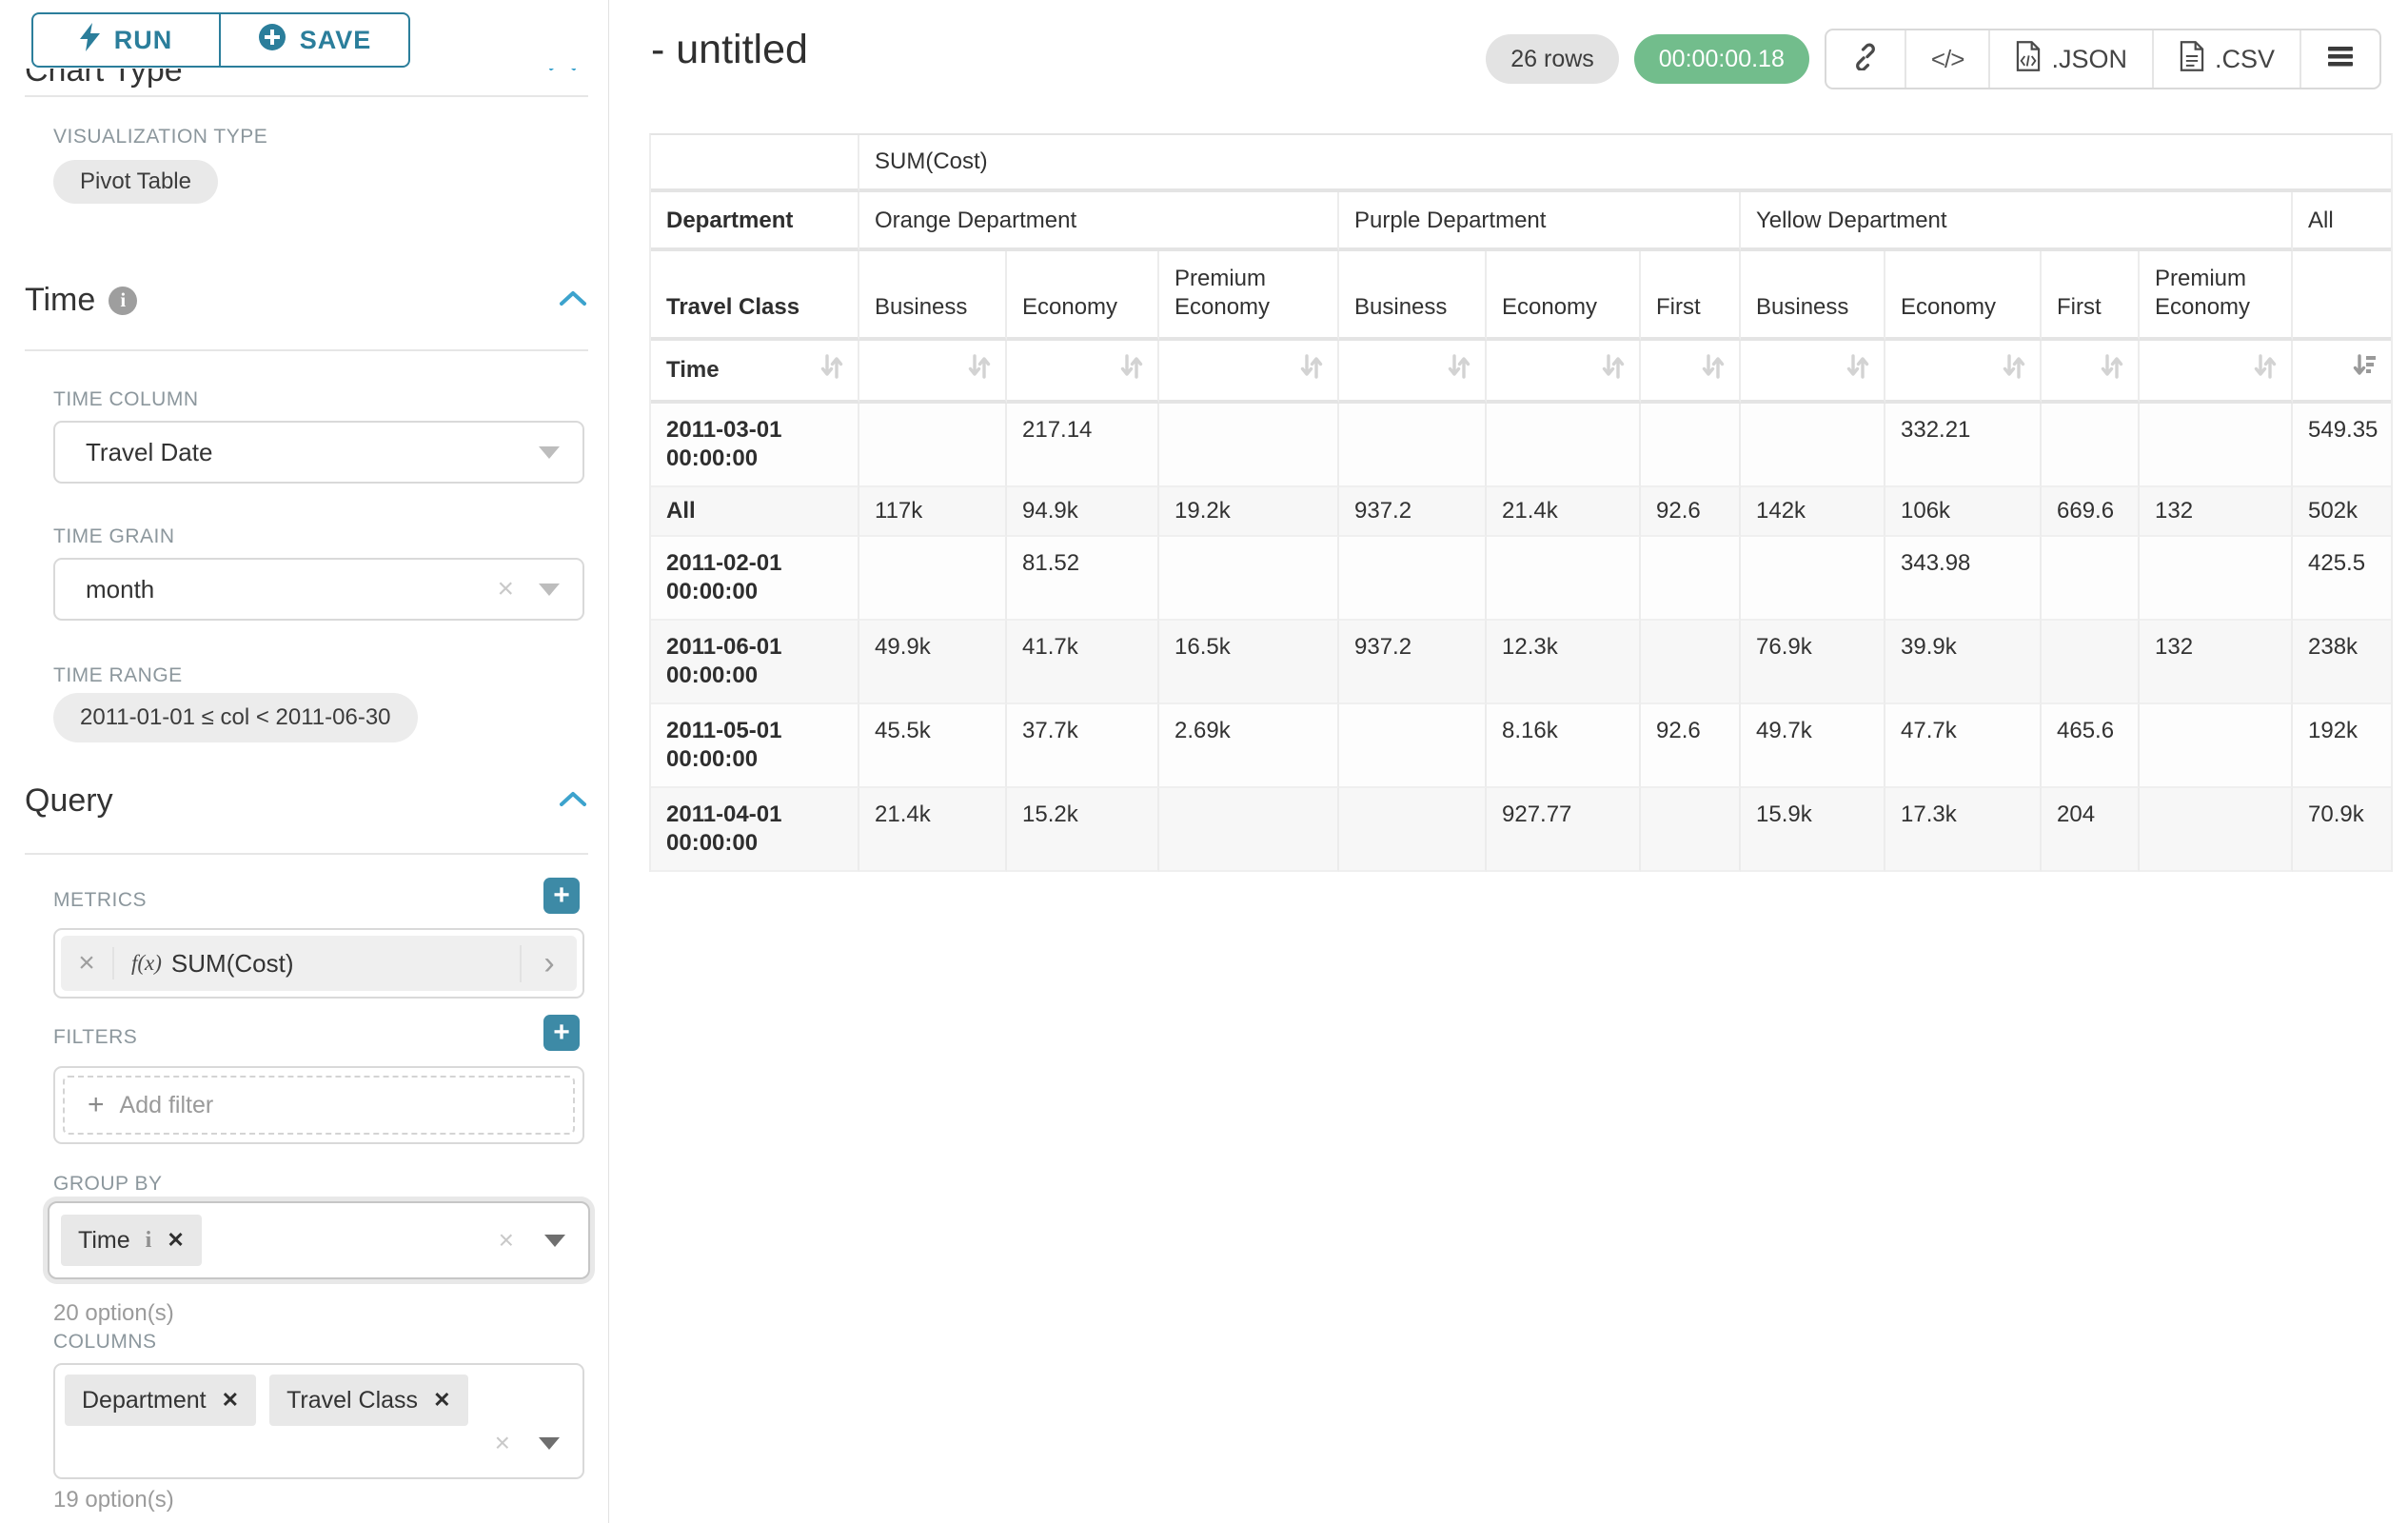 This screenshot has height=1523, width=2408. I want to click on pivot-cell: 132, so click(2216, 512).